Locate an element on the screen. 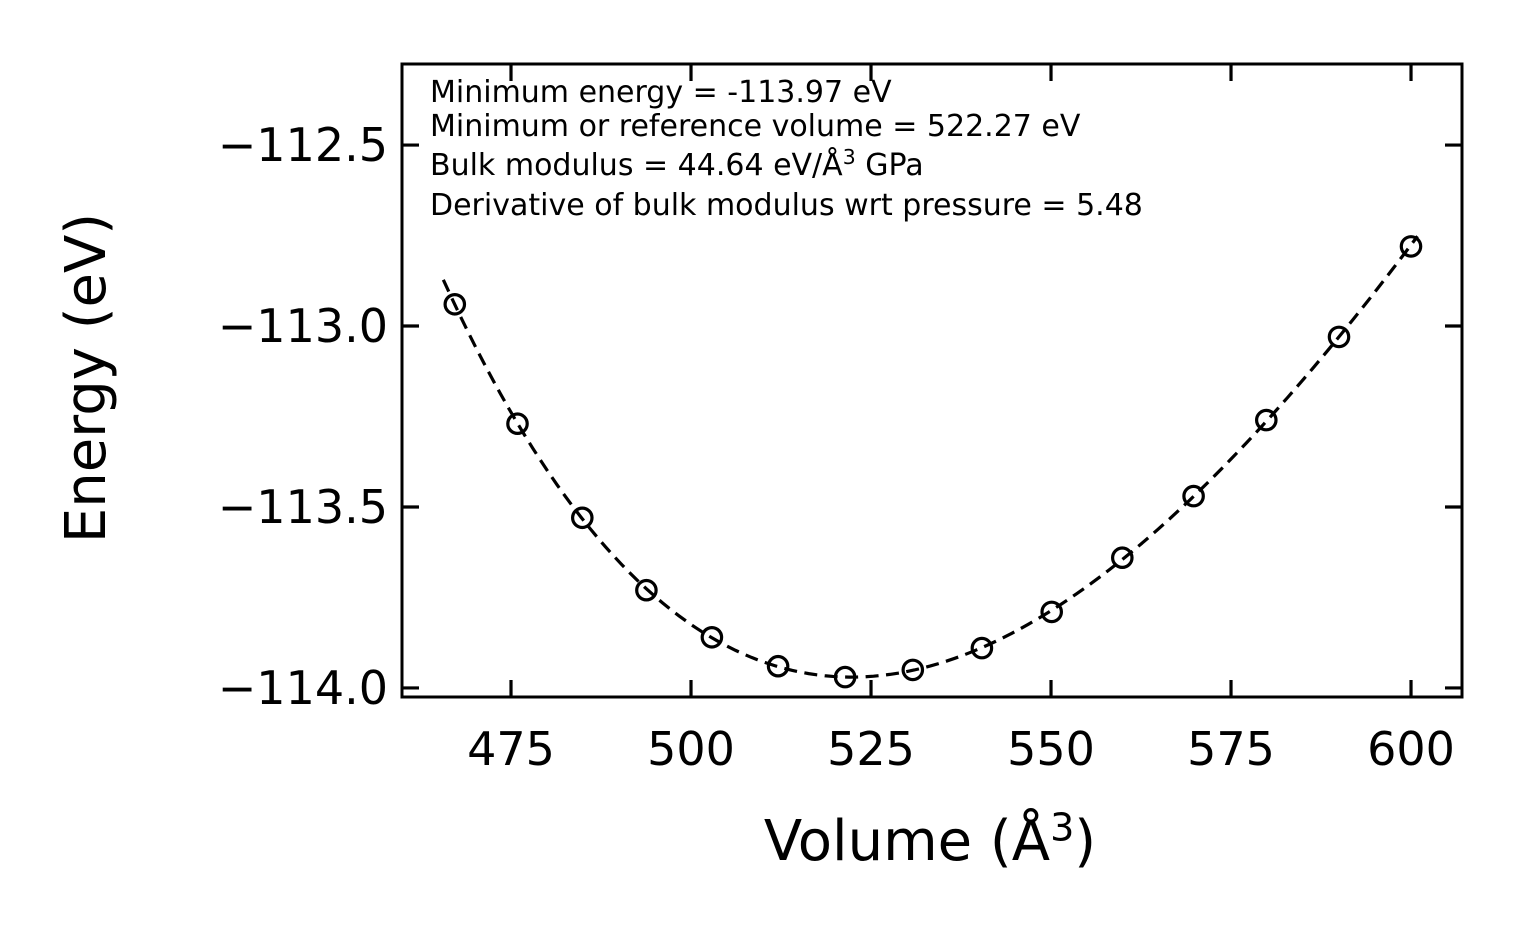 Image resolution: width=1525 pixels, height=943 pixels. x-axis-label-suffix: ) is located at coordinates (1085, 841).